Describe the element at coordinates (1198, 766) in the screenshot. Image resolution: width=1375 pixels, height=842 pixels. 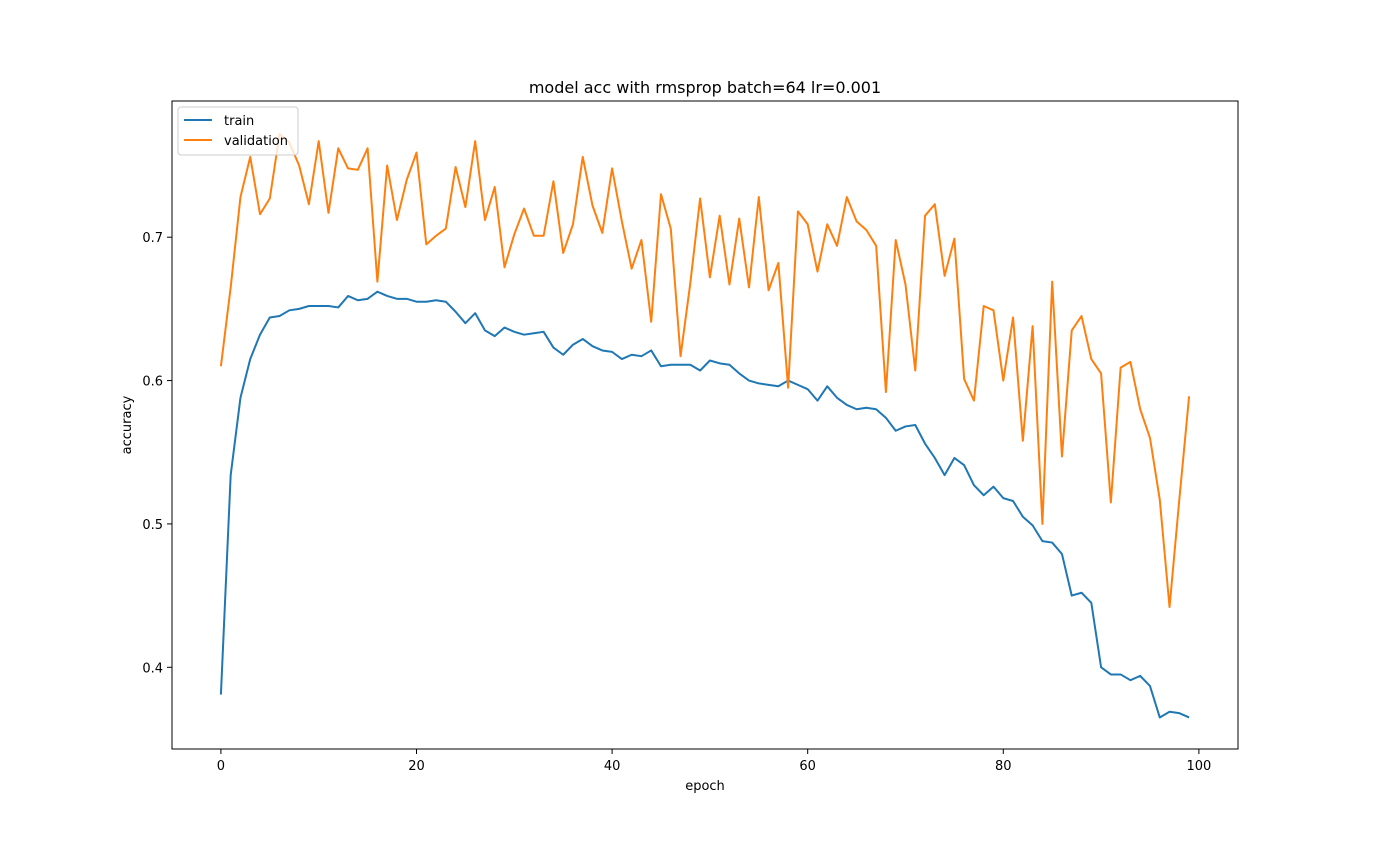
I see `x-tick-label: 100` at that location.